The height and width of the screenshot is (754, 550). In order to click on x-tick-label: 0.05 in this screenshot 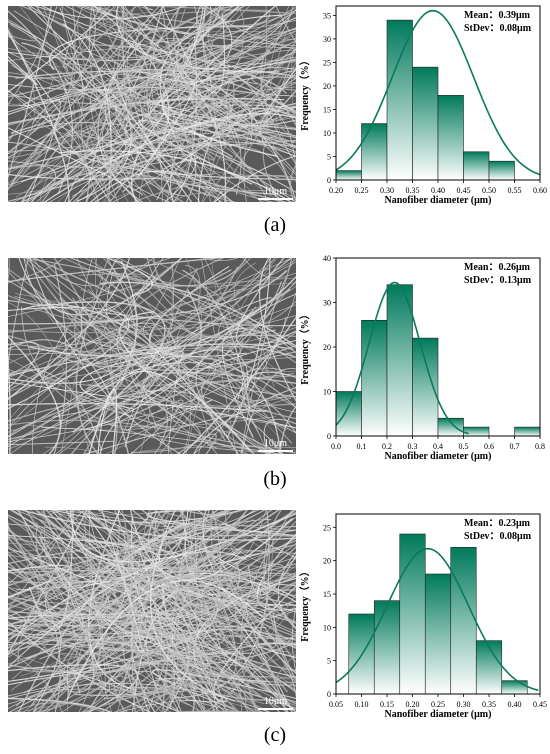, I will do `click(336, 704)`.